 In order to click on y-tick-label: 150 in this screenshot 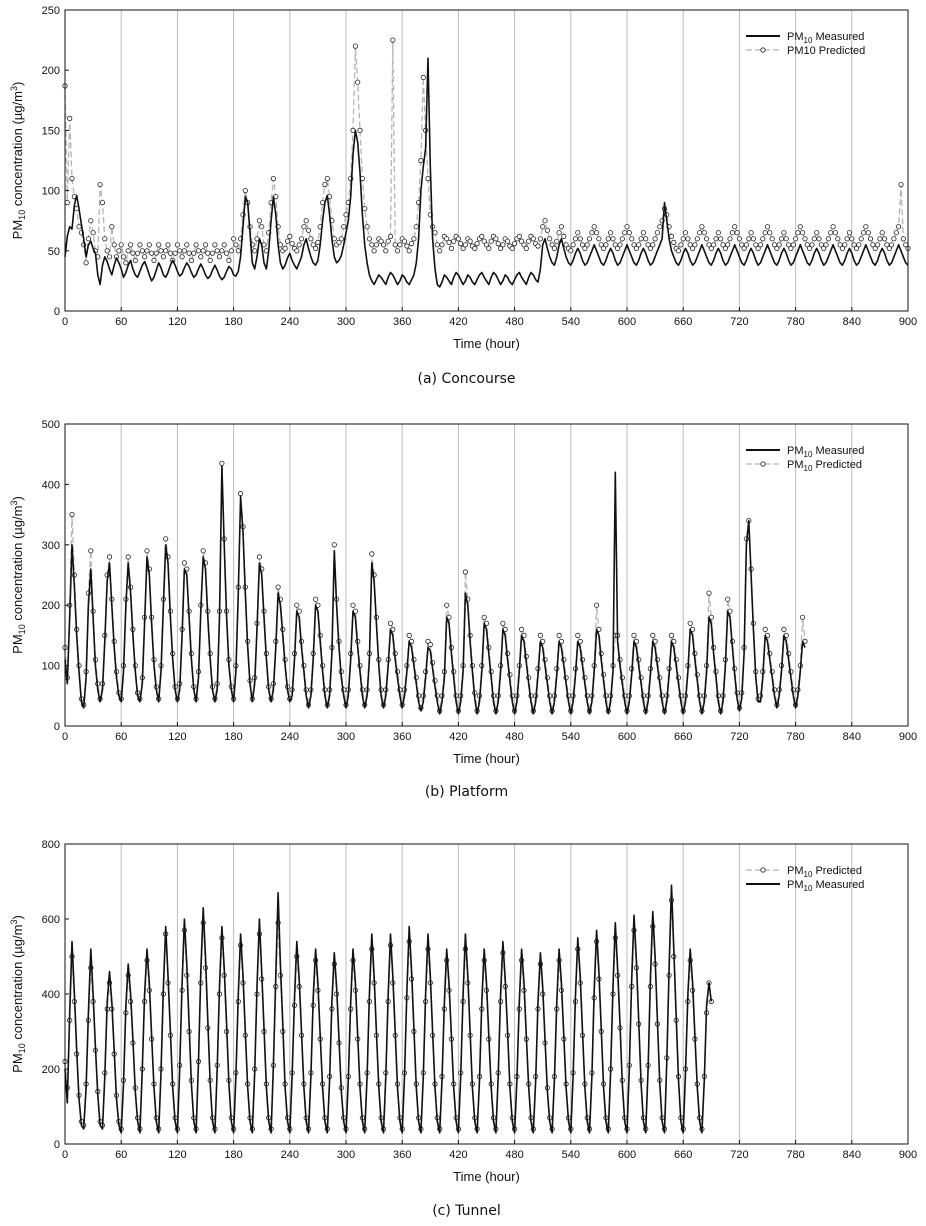, I will do `click(51, 131)`.